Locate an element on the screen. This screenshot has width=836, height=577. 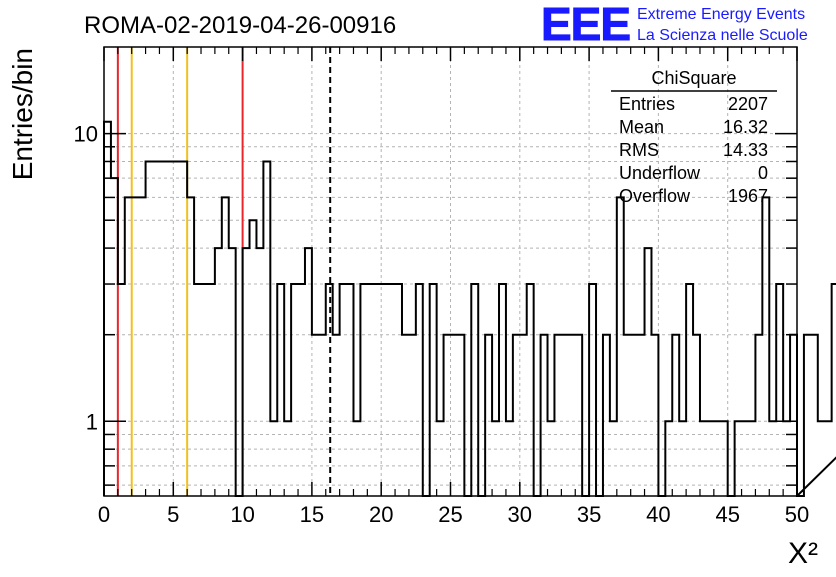
stats-row-label: RMS is located at coordinates (639, 150).